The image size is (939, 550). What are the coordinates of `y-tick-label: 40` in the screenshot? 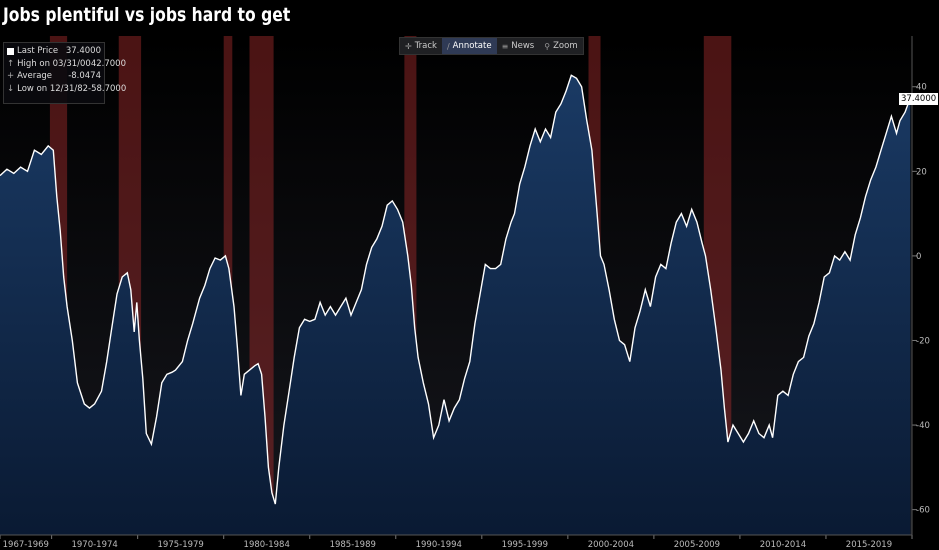 It's located at (921, 88).